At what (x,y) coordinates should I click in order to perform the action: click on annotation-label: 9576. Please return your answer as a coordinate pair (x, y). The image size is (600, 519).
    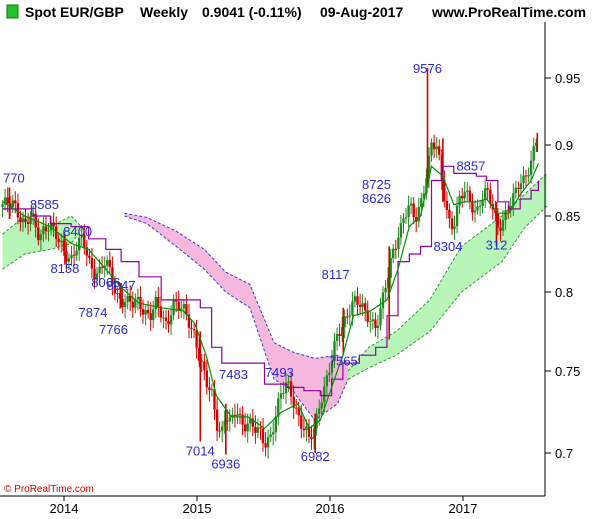
    Looking at the image, I should click on (427, 68).